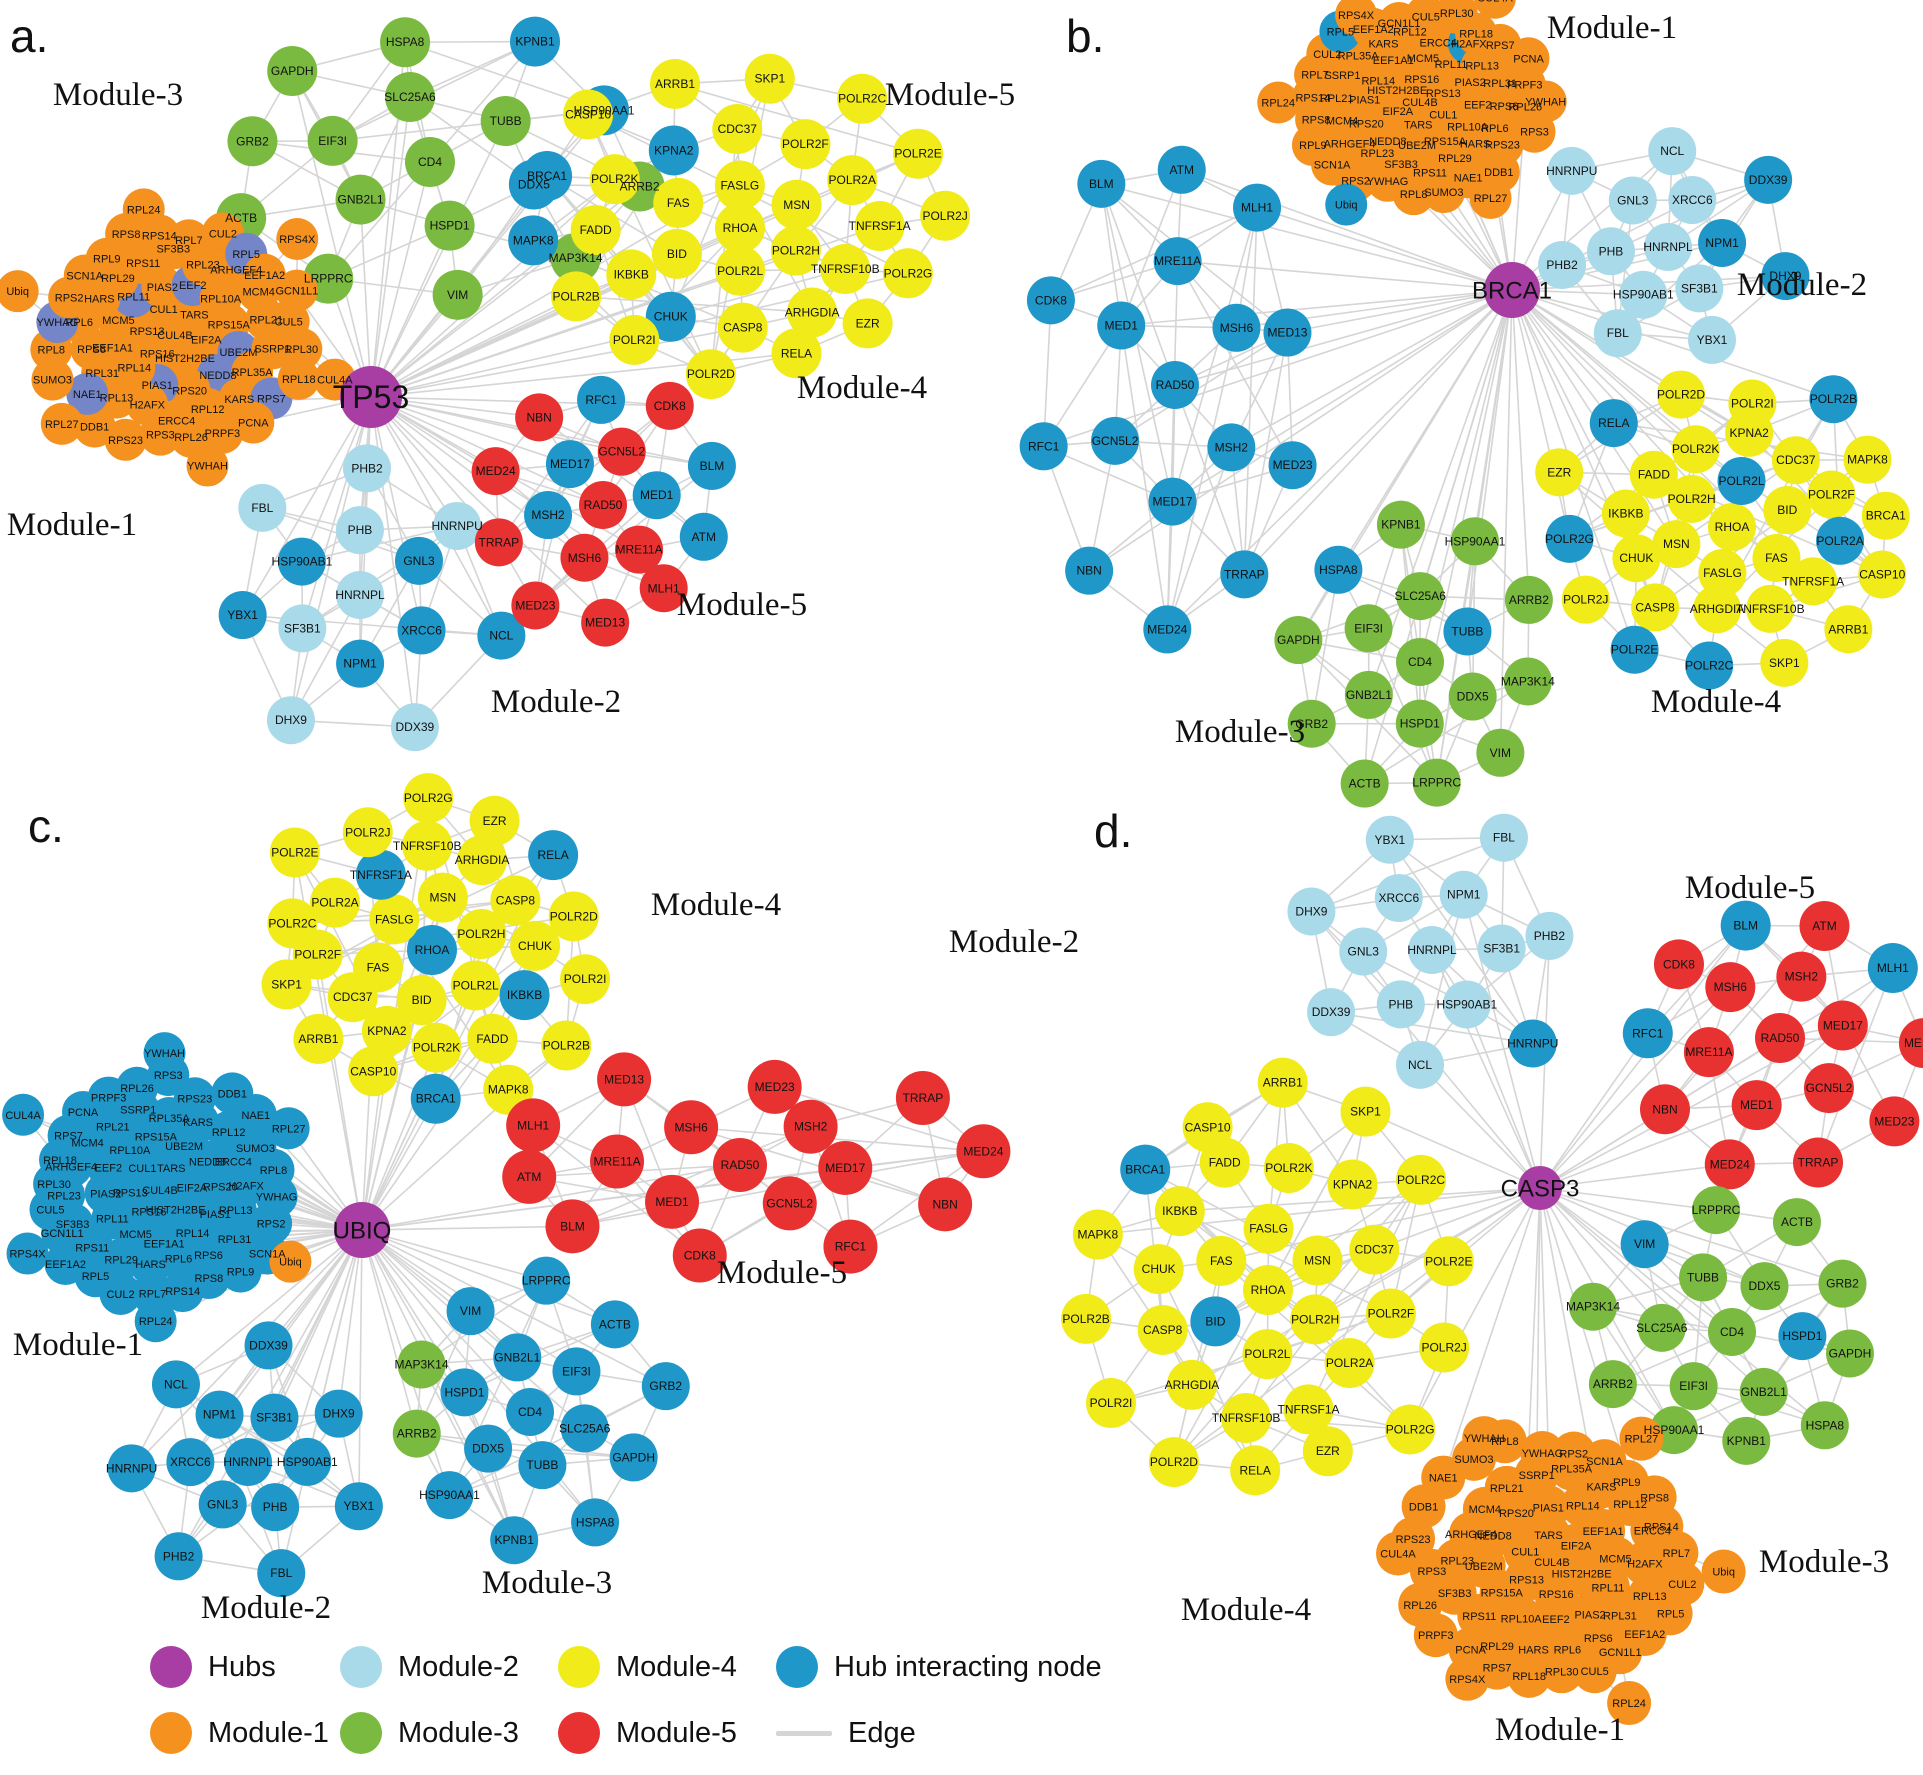 The width and height of the screenshot is (1923, 1775). Describe the element at coordinates (1267, 1354) in the screenshot. I see `node-POLR2L` at that location.